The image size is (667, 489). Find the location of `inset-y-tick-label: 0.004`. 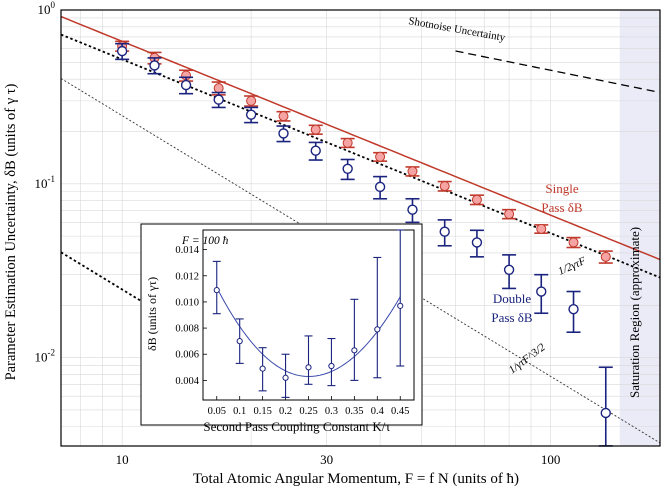

inset-y-tick-label: 0.004 is located at coordinates (187, 381).